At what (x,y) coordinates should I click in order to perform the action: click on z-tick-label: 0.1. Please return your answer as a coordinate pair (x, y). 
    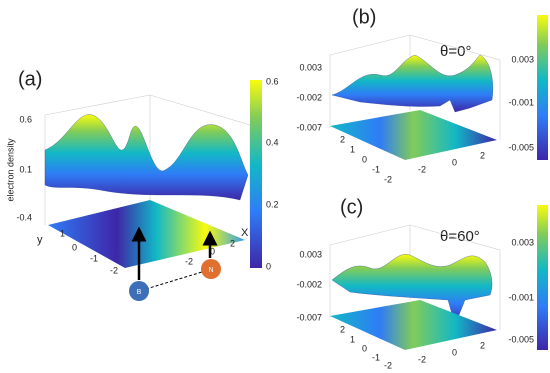
    Looking at the image, I should click on (25, 169).